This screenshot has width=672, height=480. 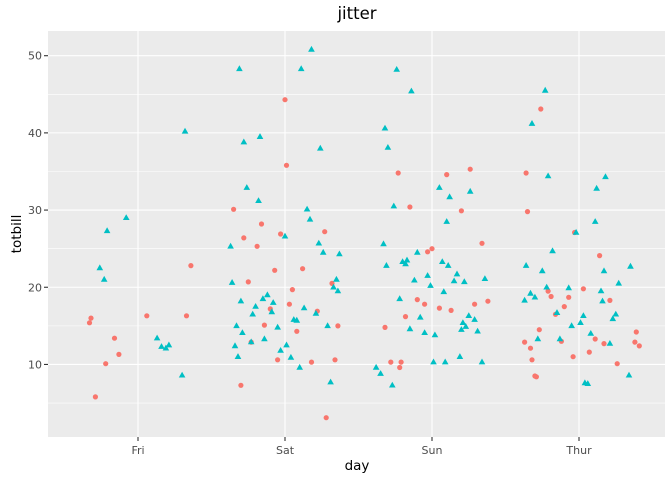 I want to click on y-tick-label: 50, so click(x=35, y=56).